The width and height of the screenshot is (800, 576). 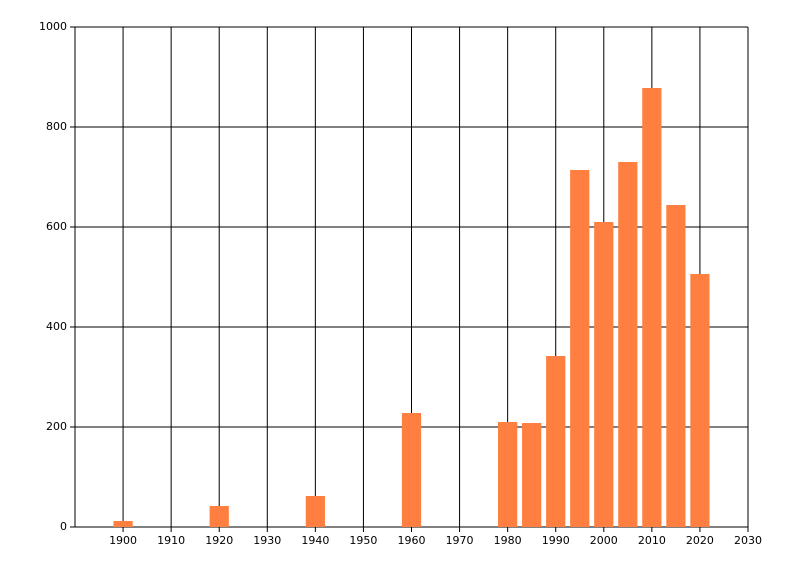 I want to click on x-tick-label: 1930, so click(x=267, y=540).